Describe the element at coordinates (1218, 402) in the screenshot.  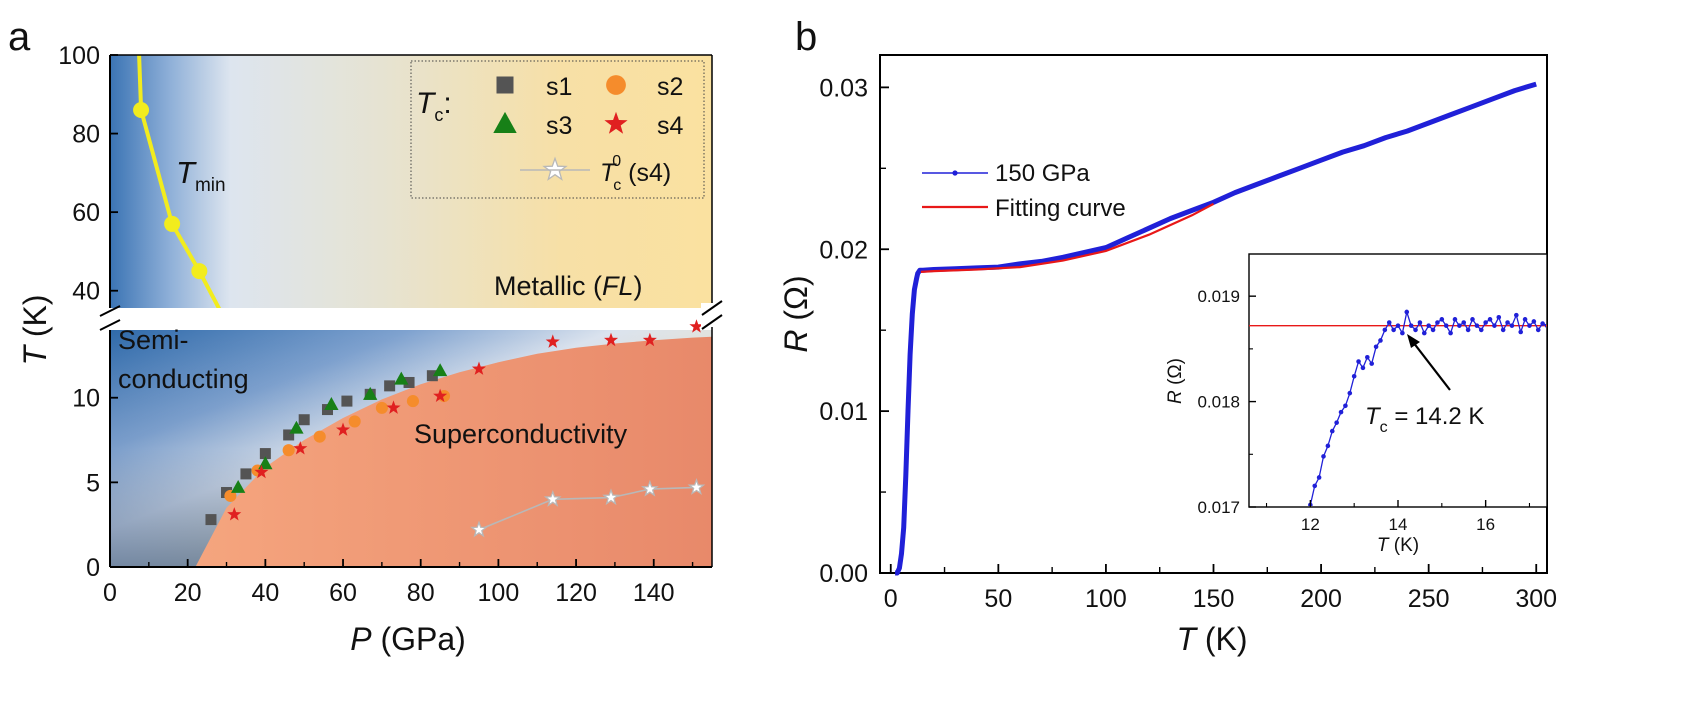
I see `inset-y-tick-label: 0.018` at that location.